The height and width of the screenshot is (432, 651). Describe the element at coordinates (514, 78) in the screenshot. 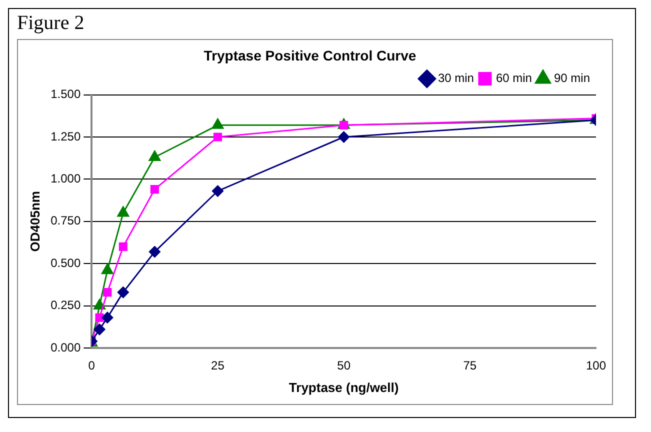

I see `legend-label: 60 min` at that location.